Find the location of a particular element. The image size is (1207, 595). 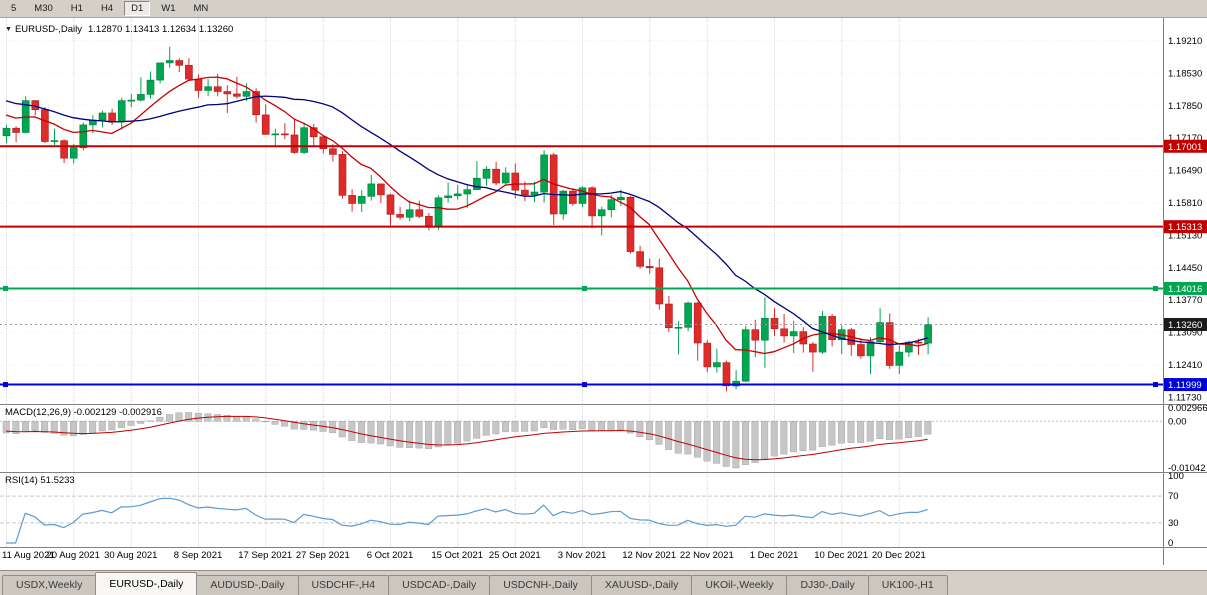

svg-text: -0.01042 is located at coordinates (1187, 468).